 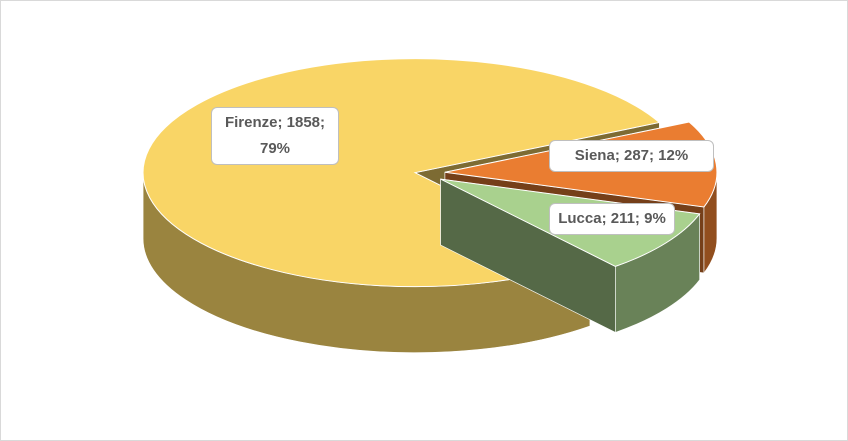 I want to click on data-label: Siena; 287; 12%, so click(x=631, y=156).